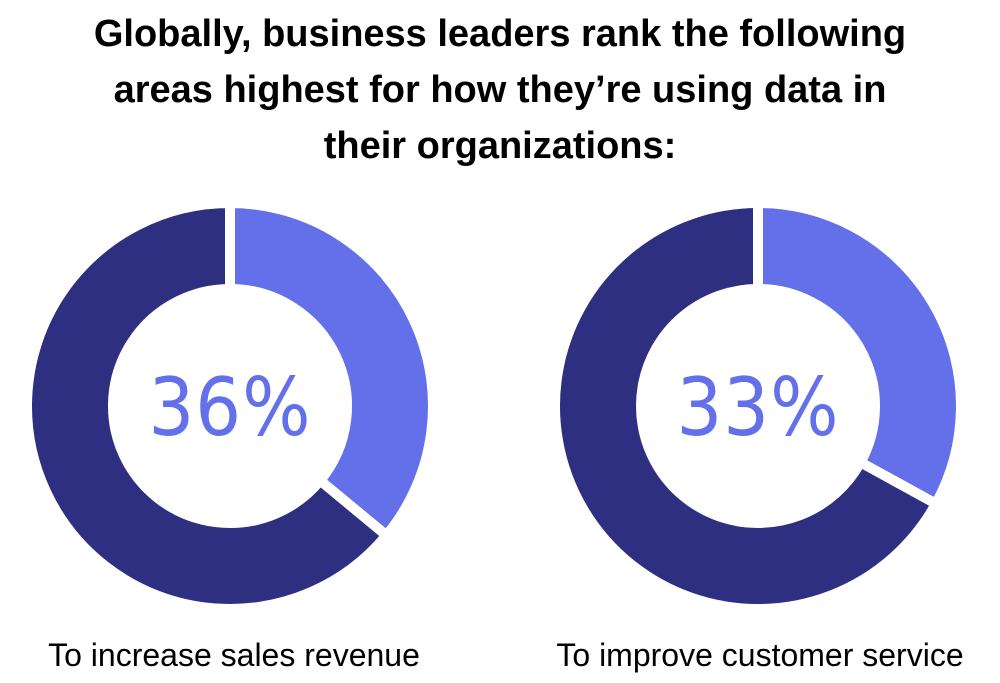 The image size is (1000, 683). What do you see at coordinates (234, 655) in the screenshot?
I see `donut-caption-sales-revenue: To increase sales revenue` at bounding box center [234, 655].